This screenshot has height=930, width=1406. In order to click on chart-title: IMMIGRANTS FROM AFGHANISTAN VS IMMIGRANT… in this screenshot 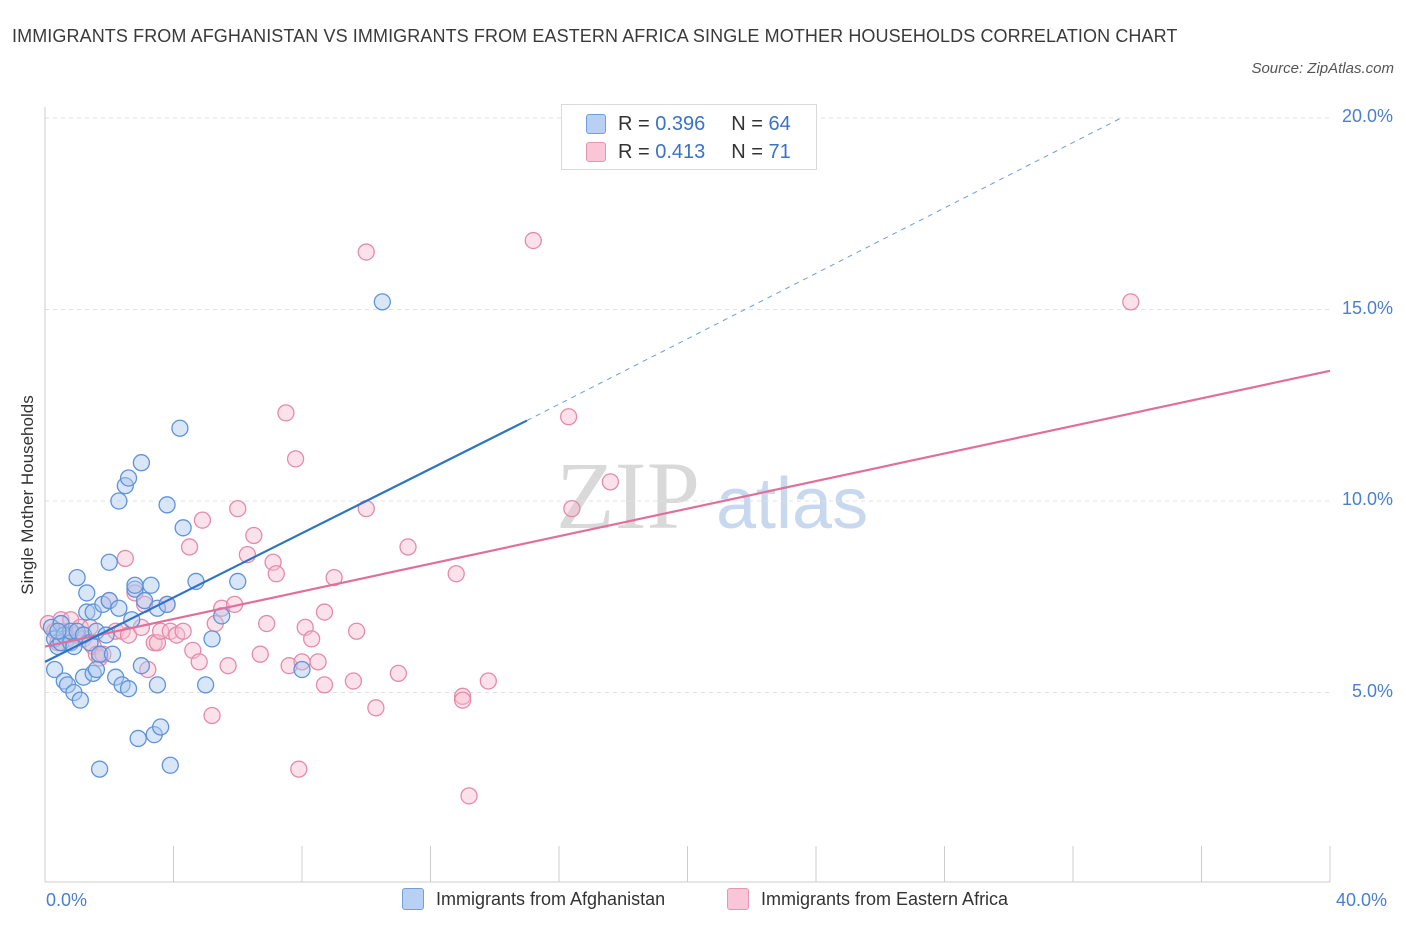, I will do `click(595, 36)`.